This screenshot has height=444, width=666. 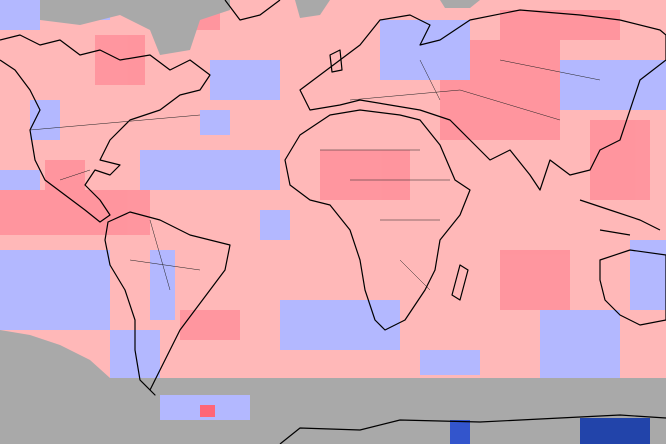 What do you see at coordinates (336, 61) in the screenshot?
I see `britain-coast` at bounding box center [336, 61].